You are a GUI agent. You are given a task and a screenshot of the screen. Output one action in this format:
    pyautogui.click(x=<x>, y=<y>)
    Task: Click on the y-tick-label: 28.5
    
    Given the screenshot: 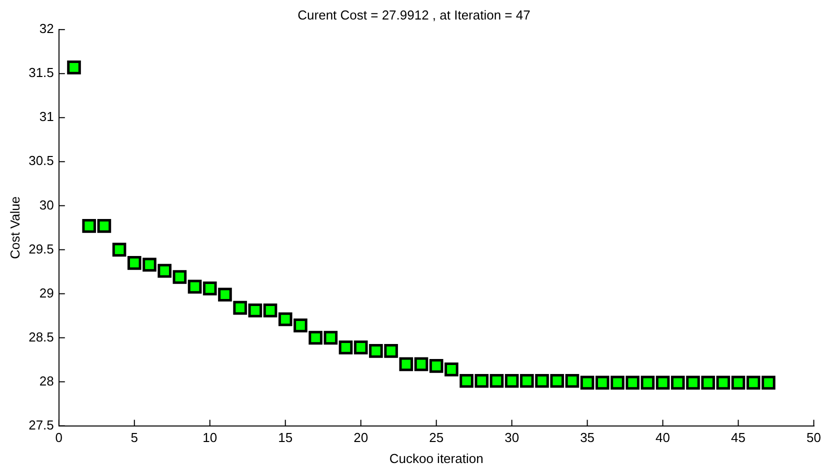 What is the action you would take?
    pyautogui.click(x=41, y=336)
    